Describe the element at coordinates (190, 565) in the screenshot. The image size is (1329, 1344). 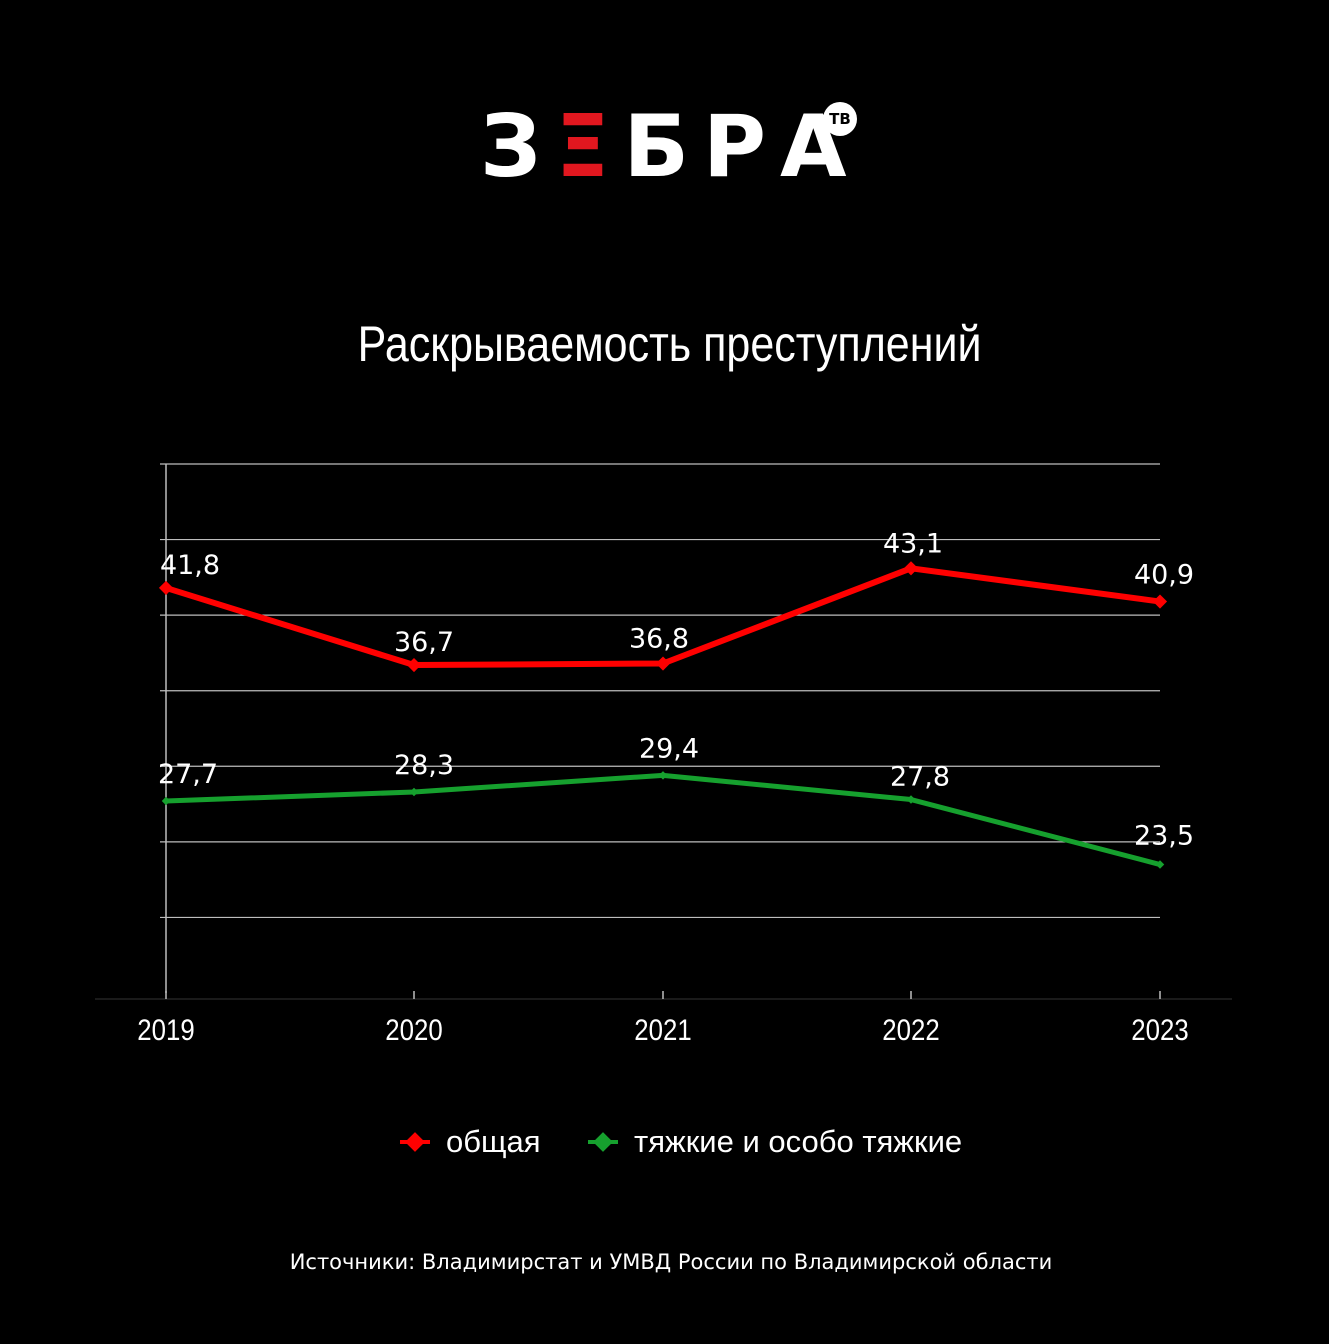
I see `data-label: 41,8` at that location.